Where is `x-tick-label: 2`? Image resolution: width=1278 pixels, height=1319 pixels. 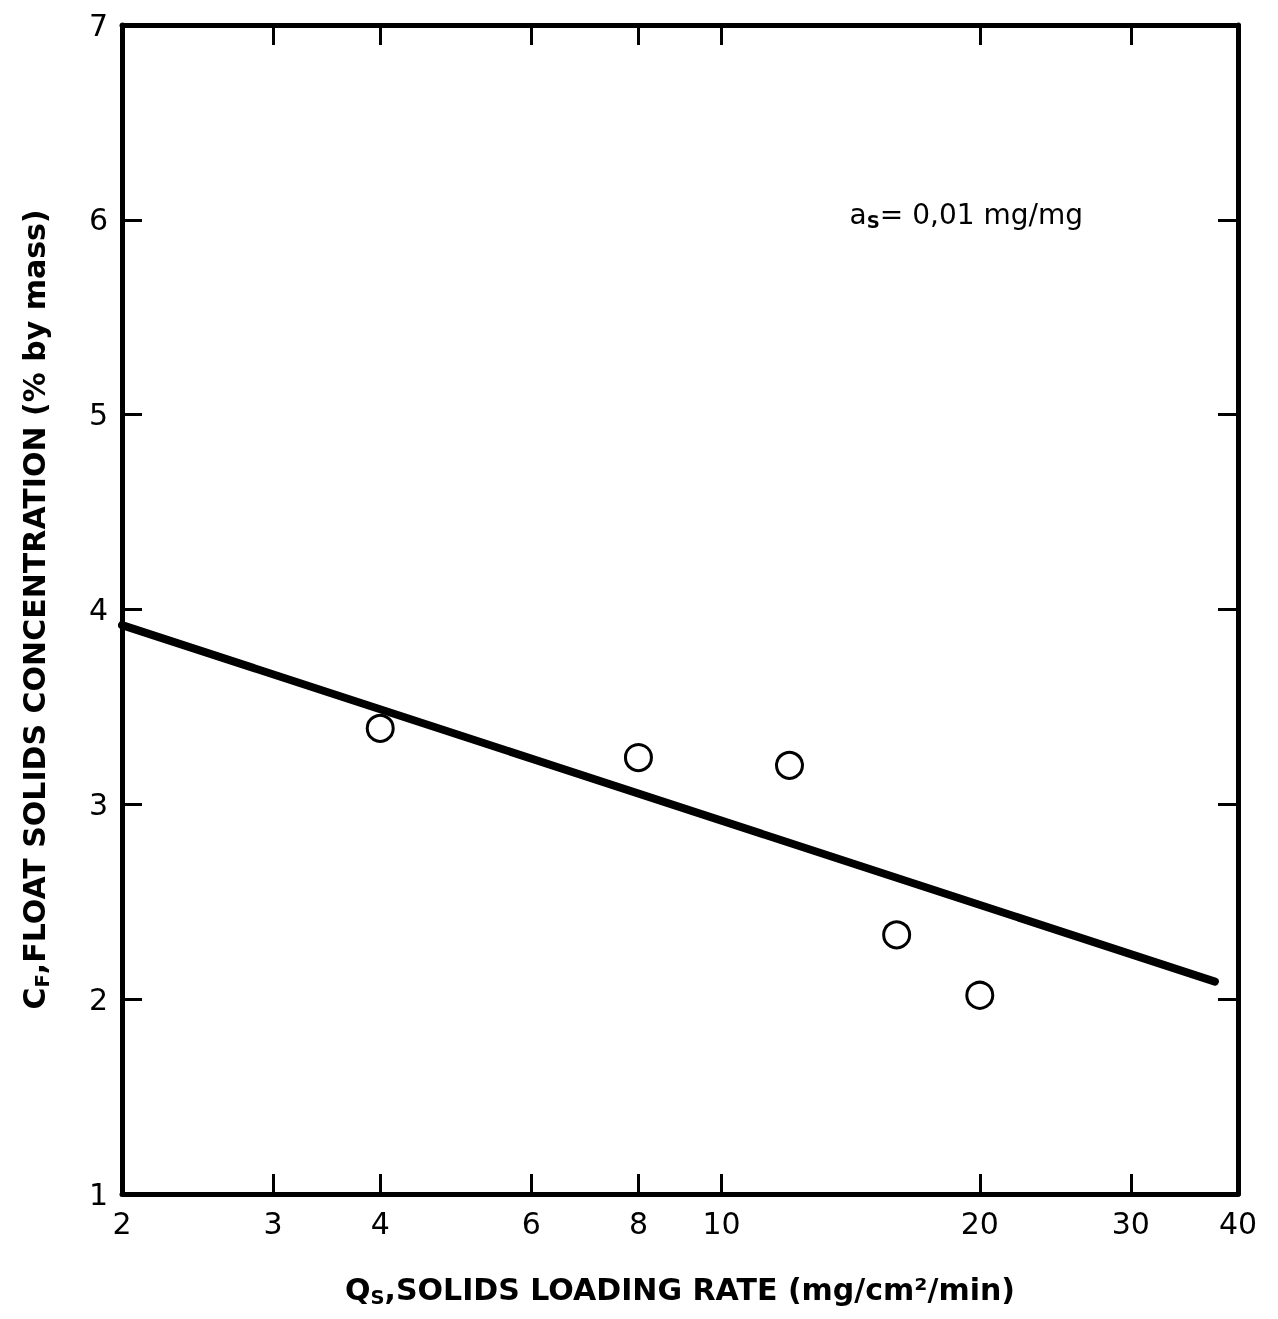 x-tick-label: 2 is located at coordinates (122, 1223).